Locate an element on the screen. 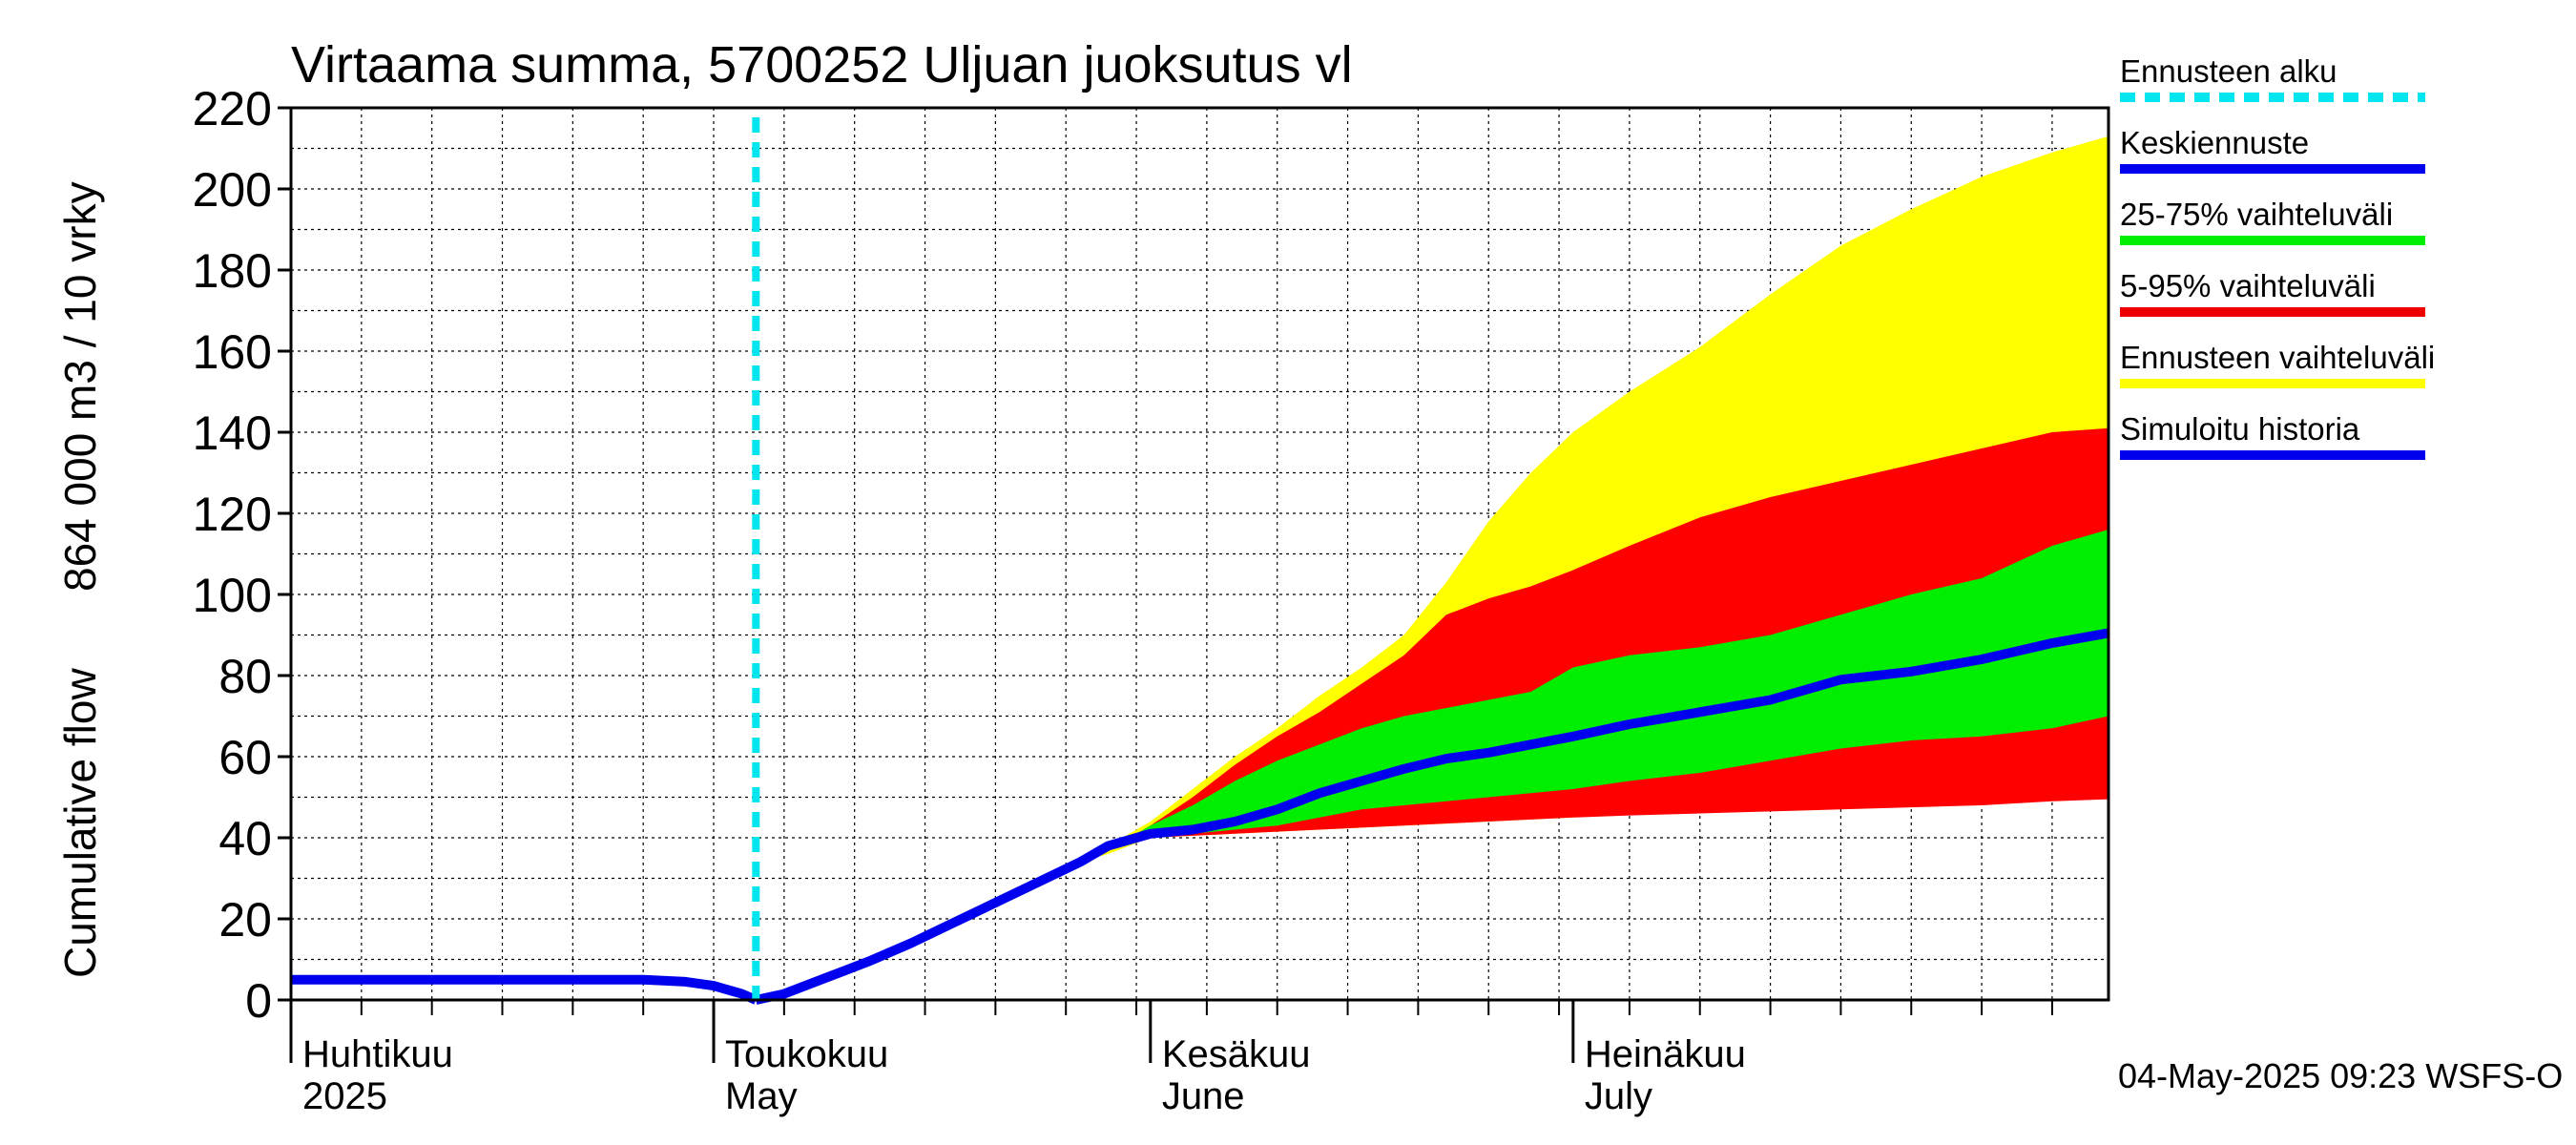  y-tick-label: 40 is located at coordinates (245, 838).